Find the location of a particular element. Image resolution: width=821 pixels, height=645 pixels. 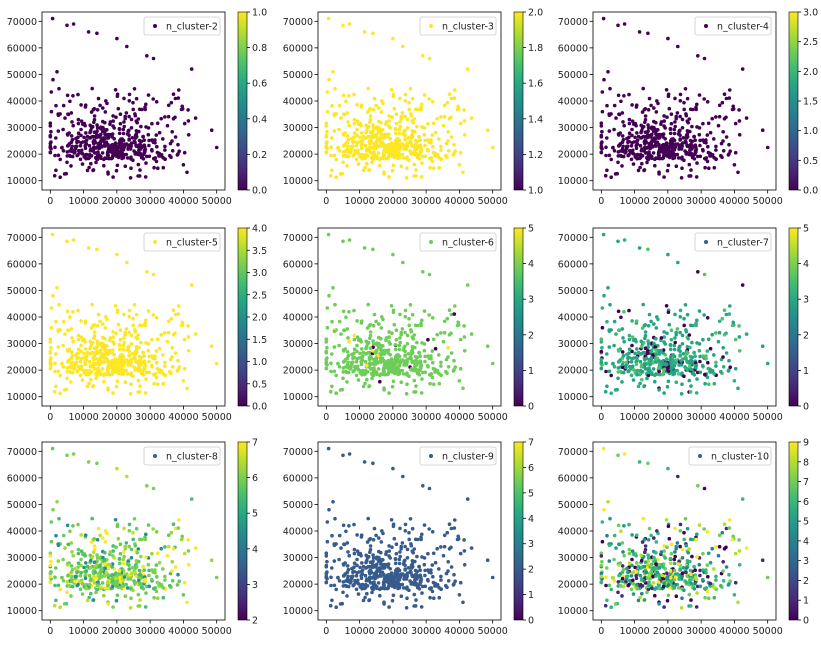

legend-label: n_cluster-7 is located at coordinates (743, 243).